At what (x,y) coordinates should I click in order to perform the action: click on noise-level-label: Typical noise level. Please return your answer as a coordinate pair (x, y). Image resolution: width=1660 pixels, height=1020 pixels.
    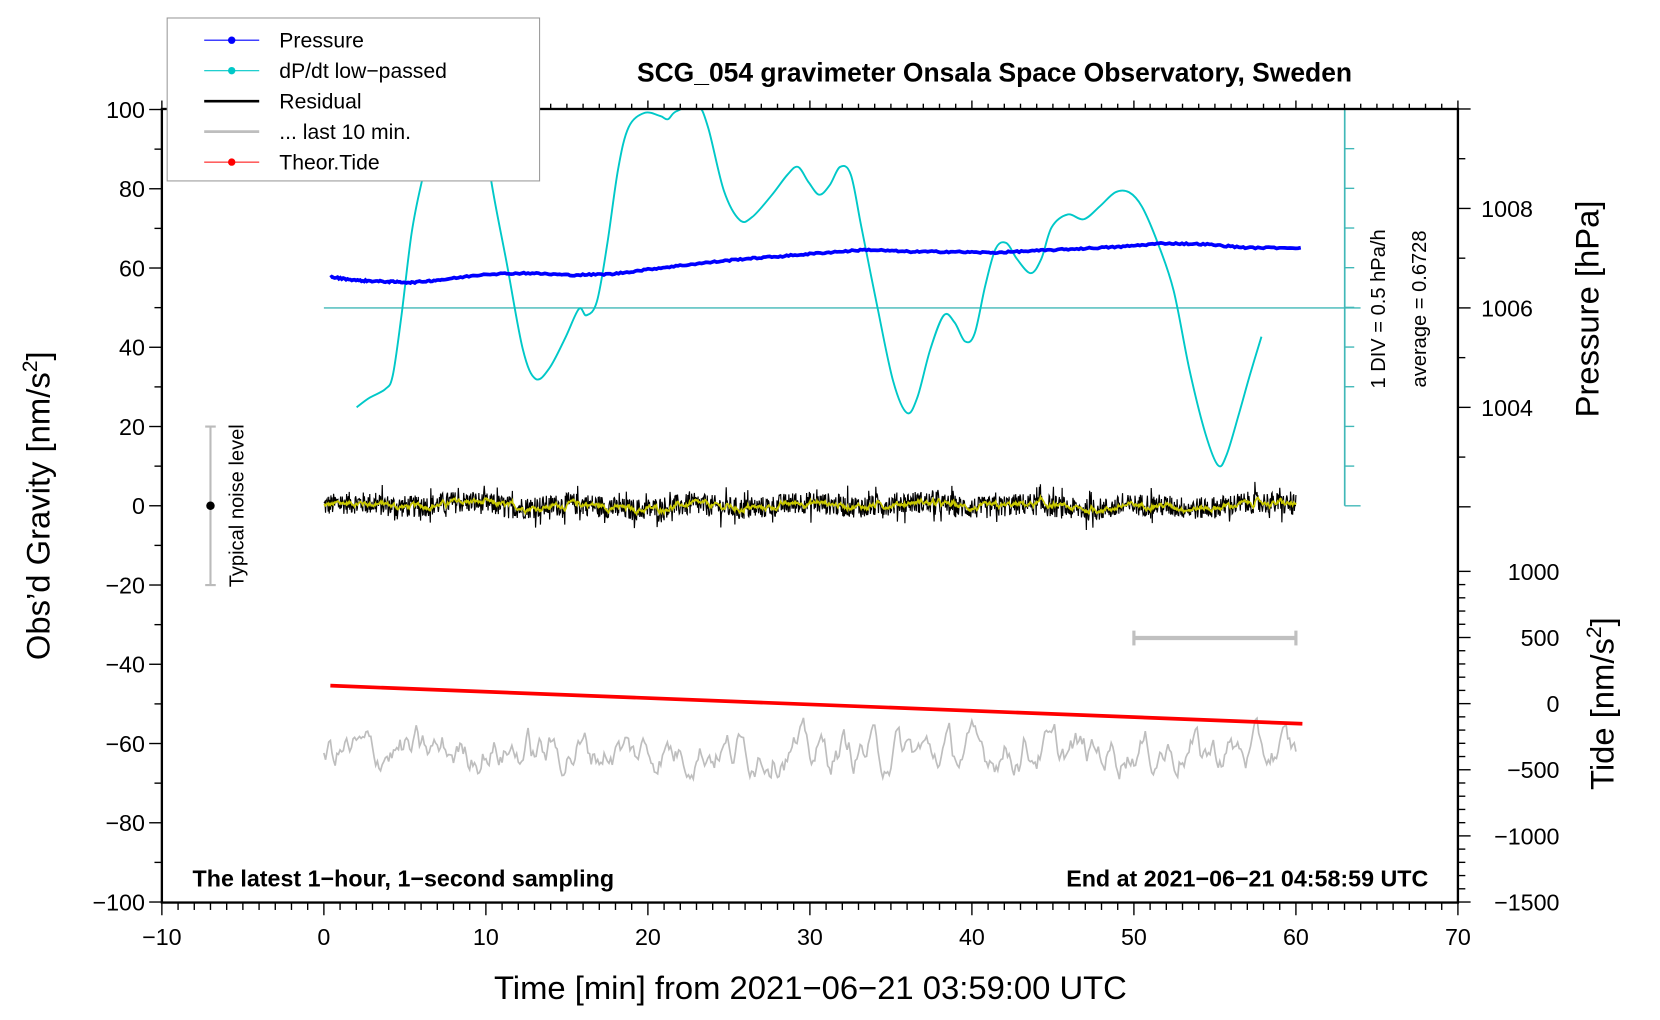
    Looking at the image, I should click on (237, 505).